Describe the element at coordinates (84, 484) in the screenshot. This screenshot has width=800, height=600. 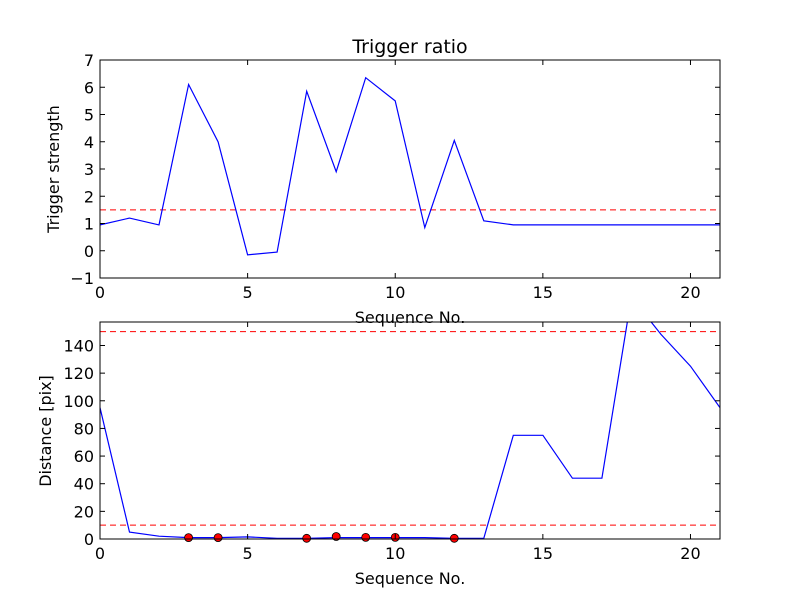
I see `y-tick-label: 40` at that location.